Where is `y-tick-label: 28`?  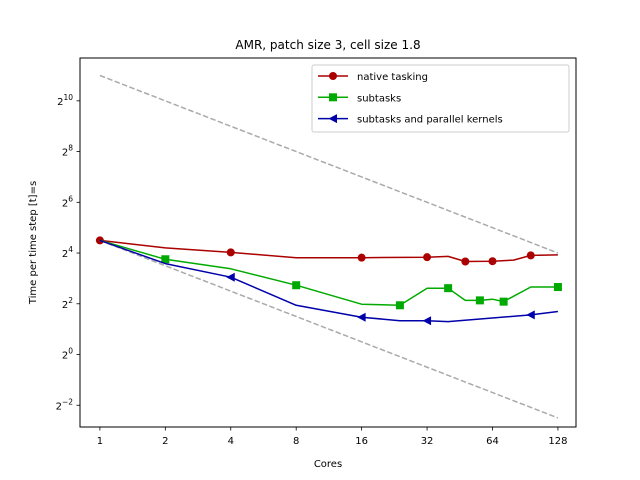 y-tick-label: 28 is located at coordinates (67, 151).